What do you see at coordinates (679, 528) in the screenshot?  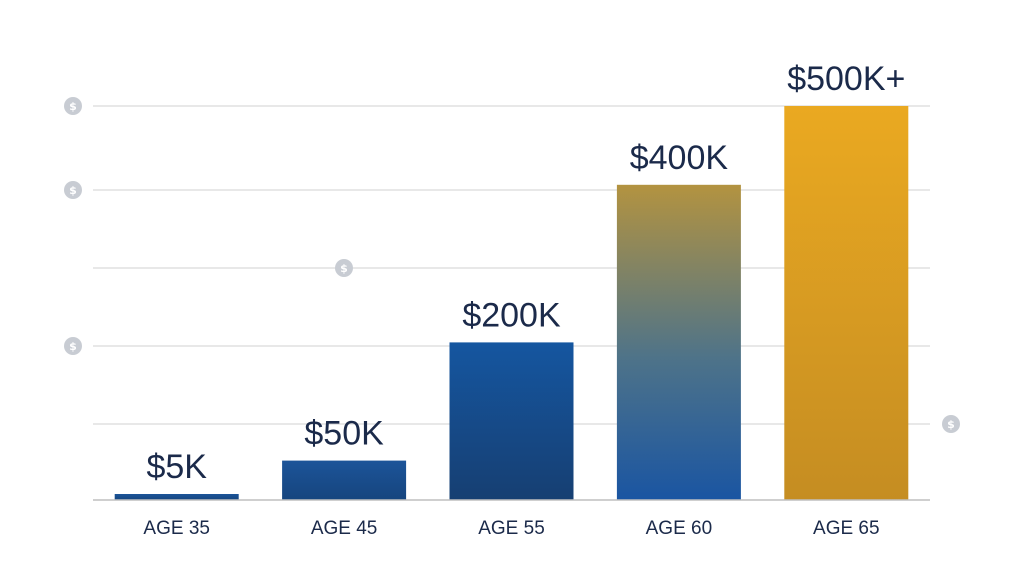 I see `x-tick-label: AGE 60` at bounding box center [679, 528].